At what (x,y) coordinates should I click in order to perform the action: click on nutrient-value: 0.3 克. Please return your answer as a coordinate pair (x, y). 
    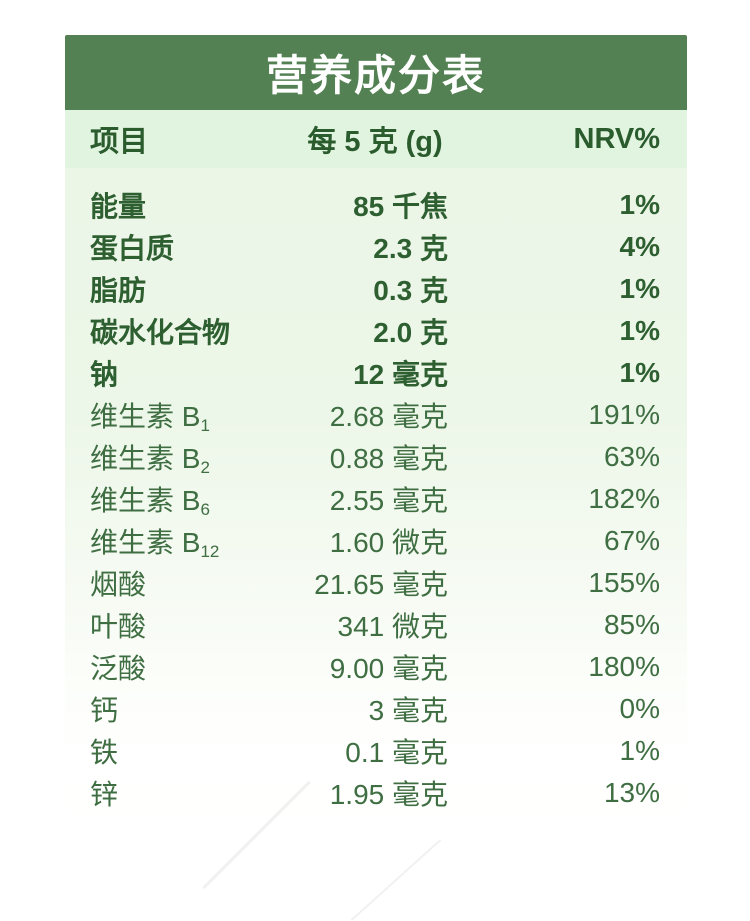
    Looking at the image, I should click on (410, 290).